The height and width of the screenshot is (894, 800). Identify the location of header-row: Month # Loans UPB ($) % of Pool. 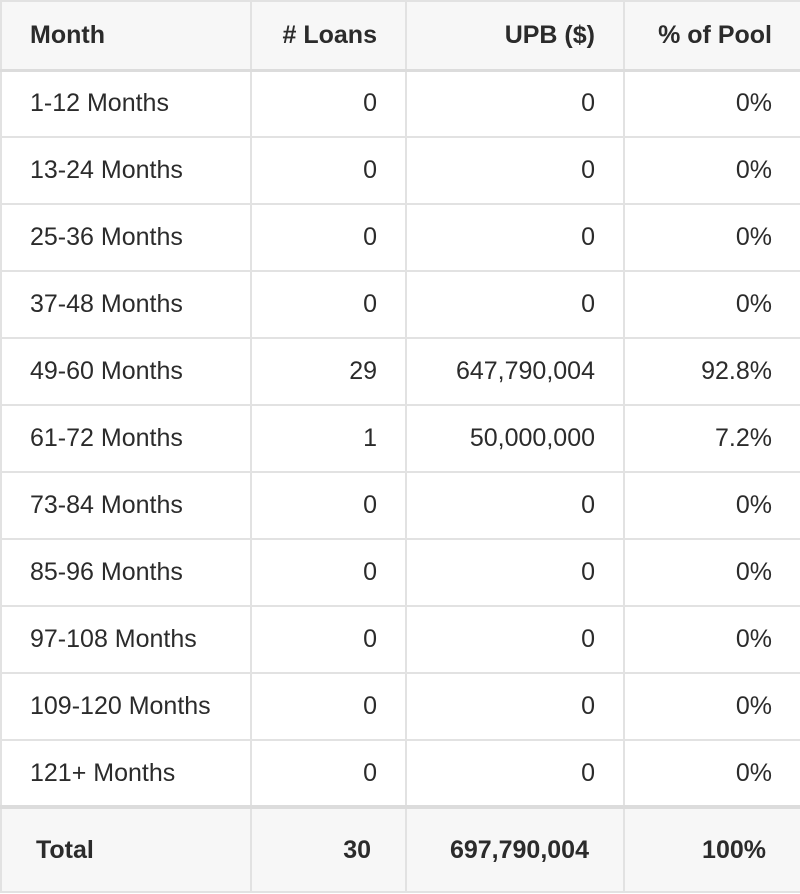
(400, 36).